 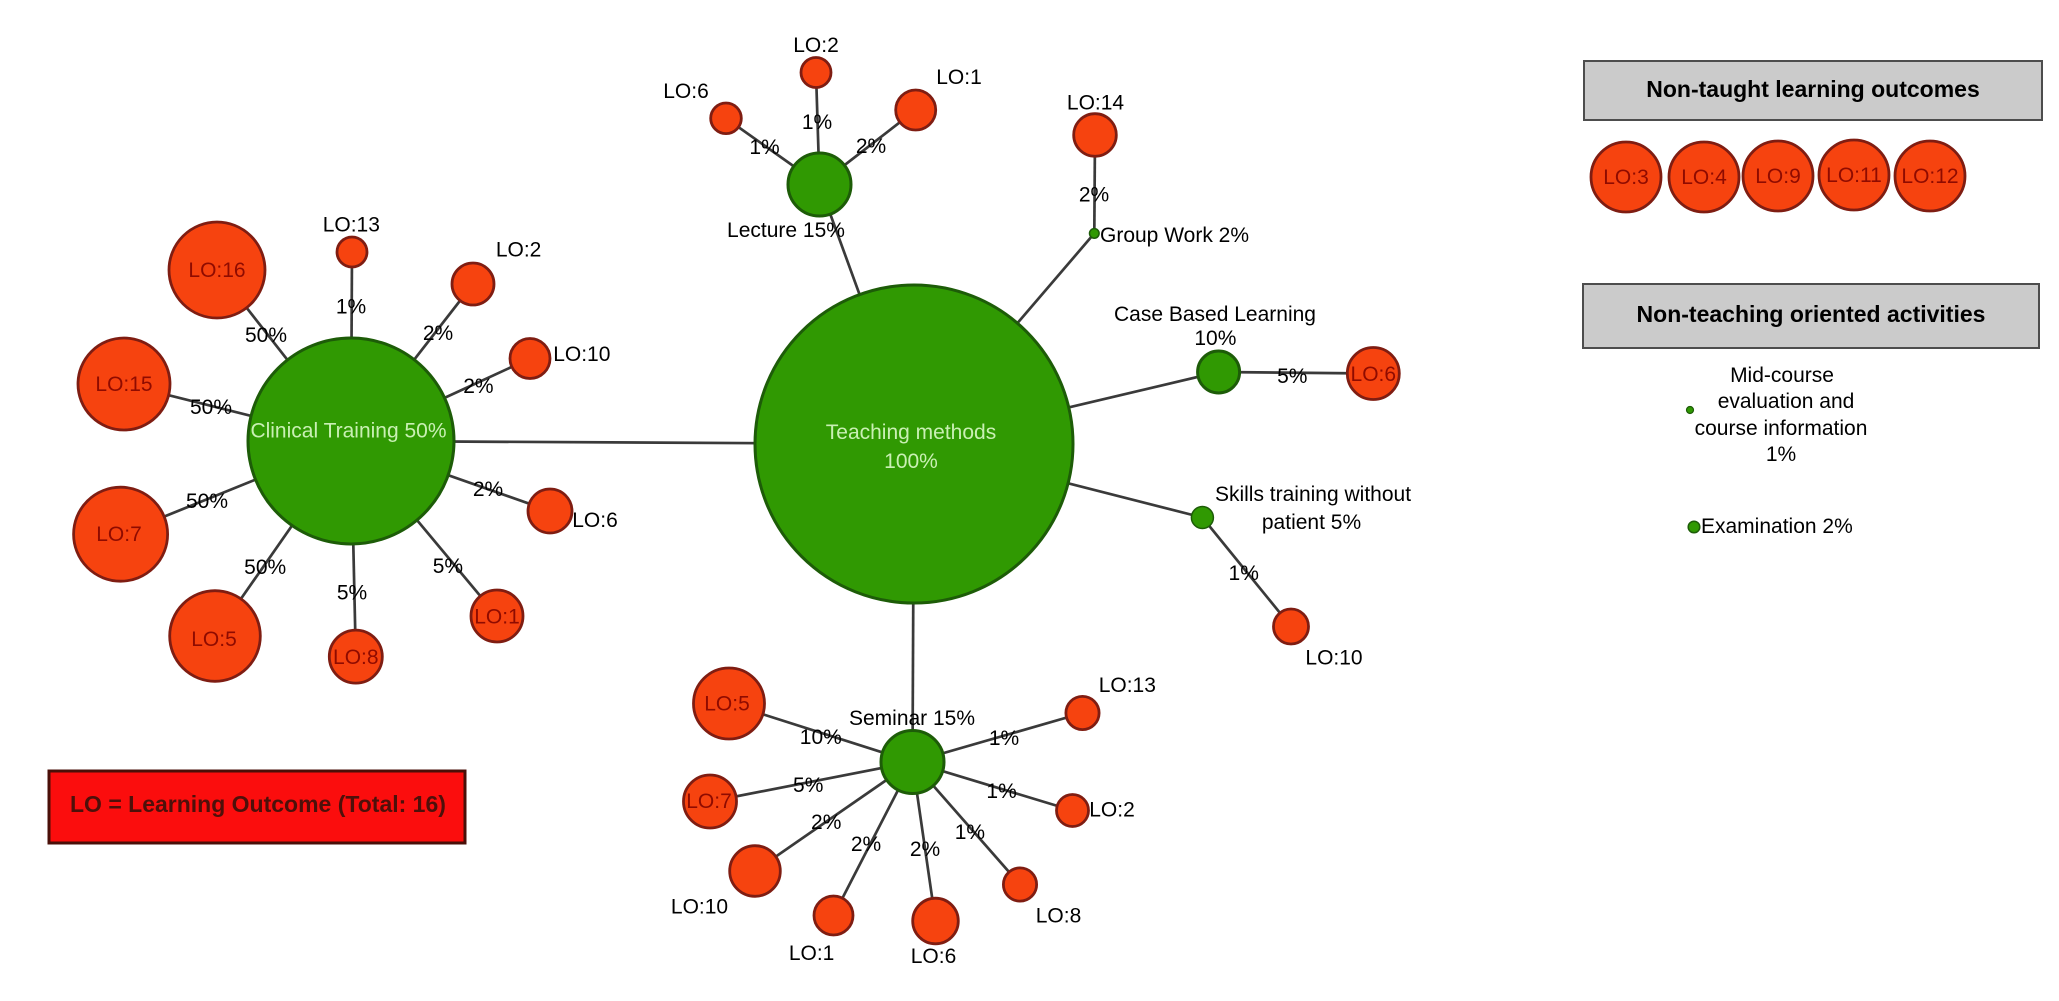 I want to click on svg-text: Clinical Training 50%, so click(x=348, y=430).